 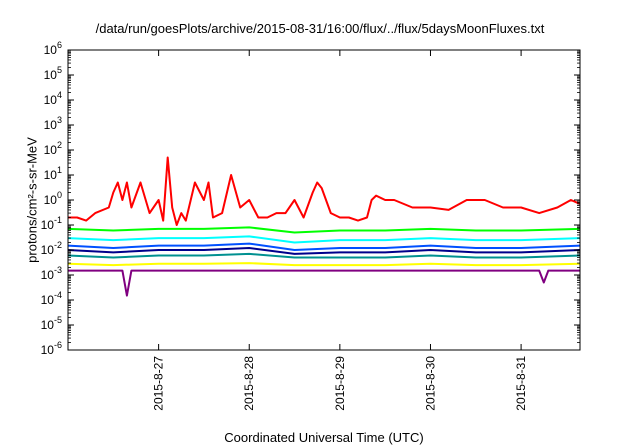 What do you see at coordinates (53, 98) in the screenshot?
I see `y-tick-label: 10⁴` at bounding box center [53, 98].